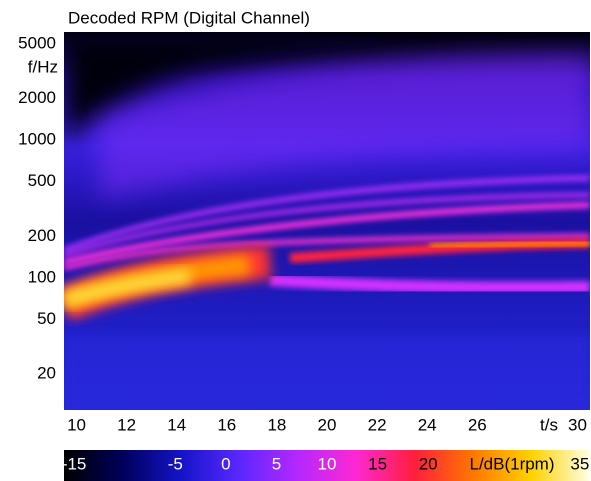  What do you see at coordinates (477, 424) in the screenshot?
I see `x-tick-label: 26` at bounding box center [477, 424].